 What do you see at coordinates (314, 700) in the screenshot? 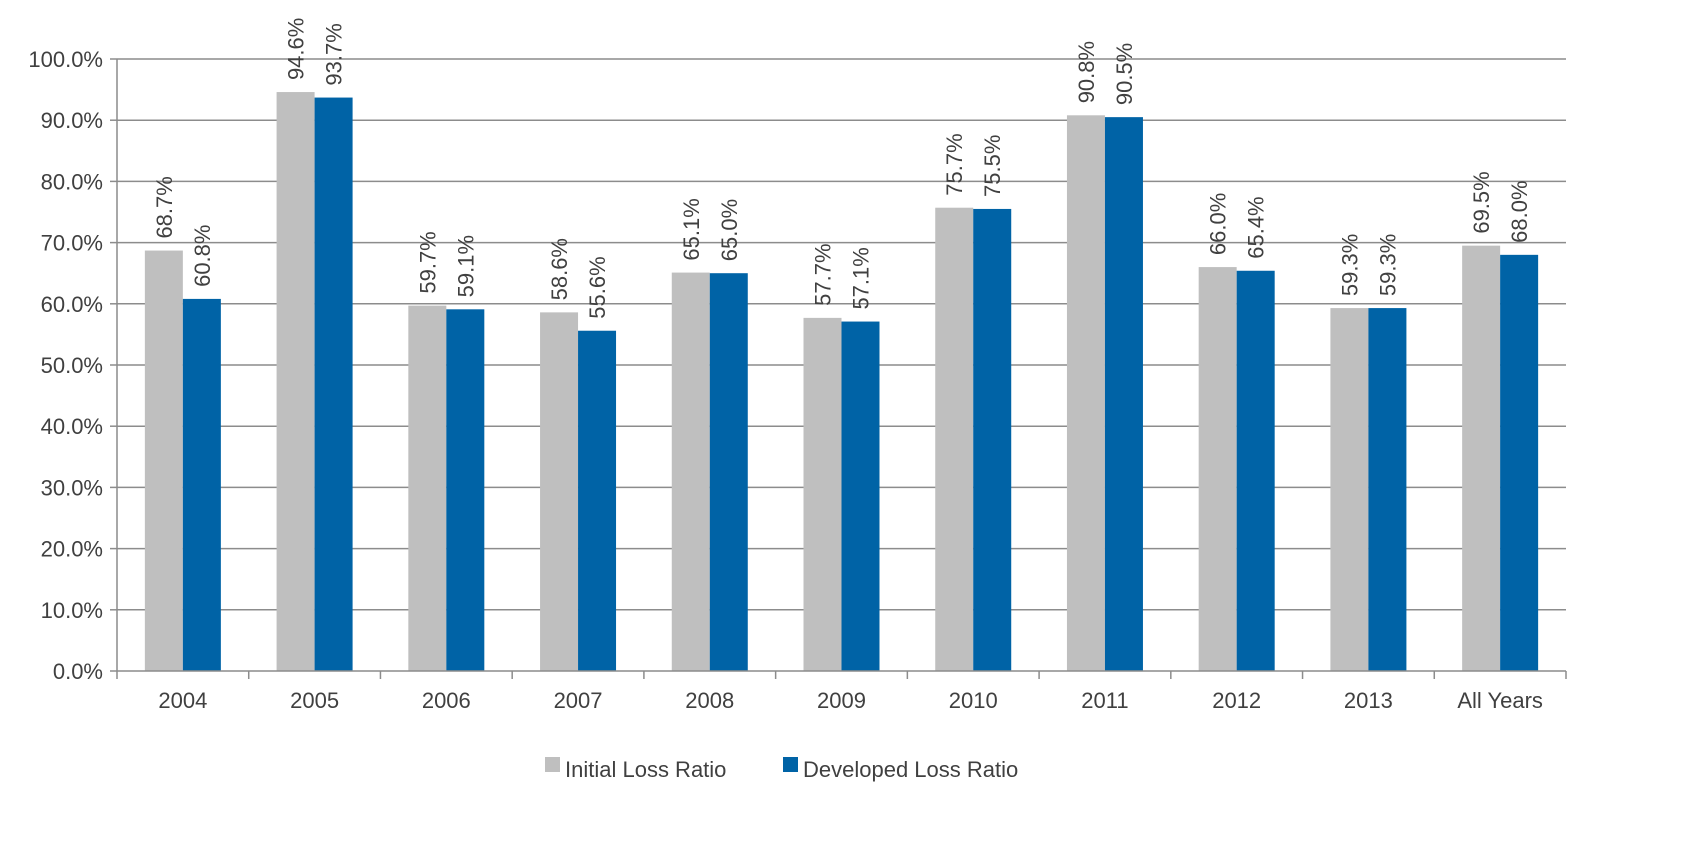
I see `x-tick-label: 2005` at bounding box center [314, 700].